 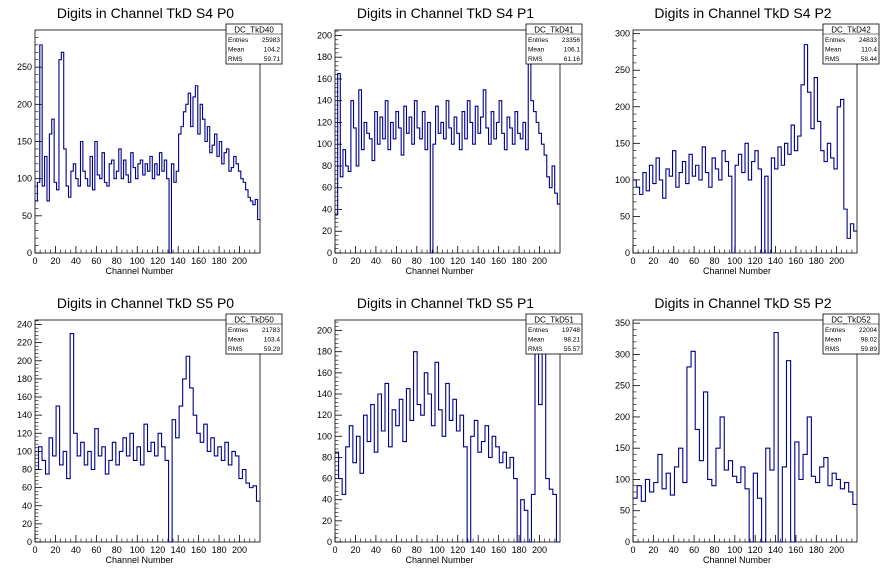 I want to click on stats-value: 25983, so click(x=271, y=40).